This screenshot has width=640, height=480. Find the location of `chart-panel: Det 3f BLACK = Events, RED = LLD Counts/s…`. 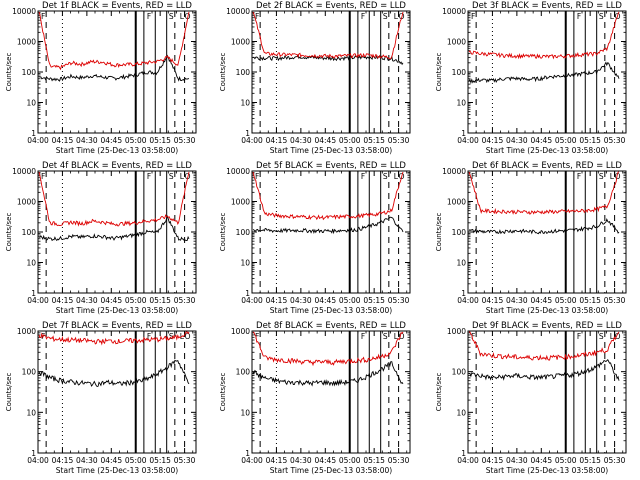

chart-panel: Det 3f BLACK = Events, RED = LLD Counts/s… is located at coordinates (531, 78).